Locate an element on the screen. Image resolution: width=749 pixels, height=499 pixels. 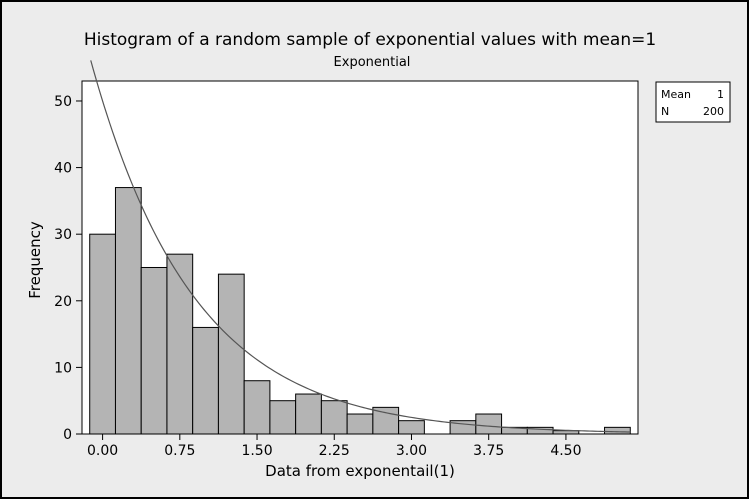
y-tick-label: 20 is located at coordinates (63, 302).